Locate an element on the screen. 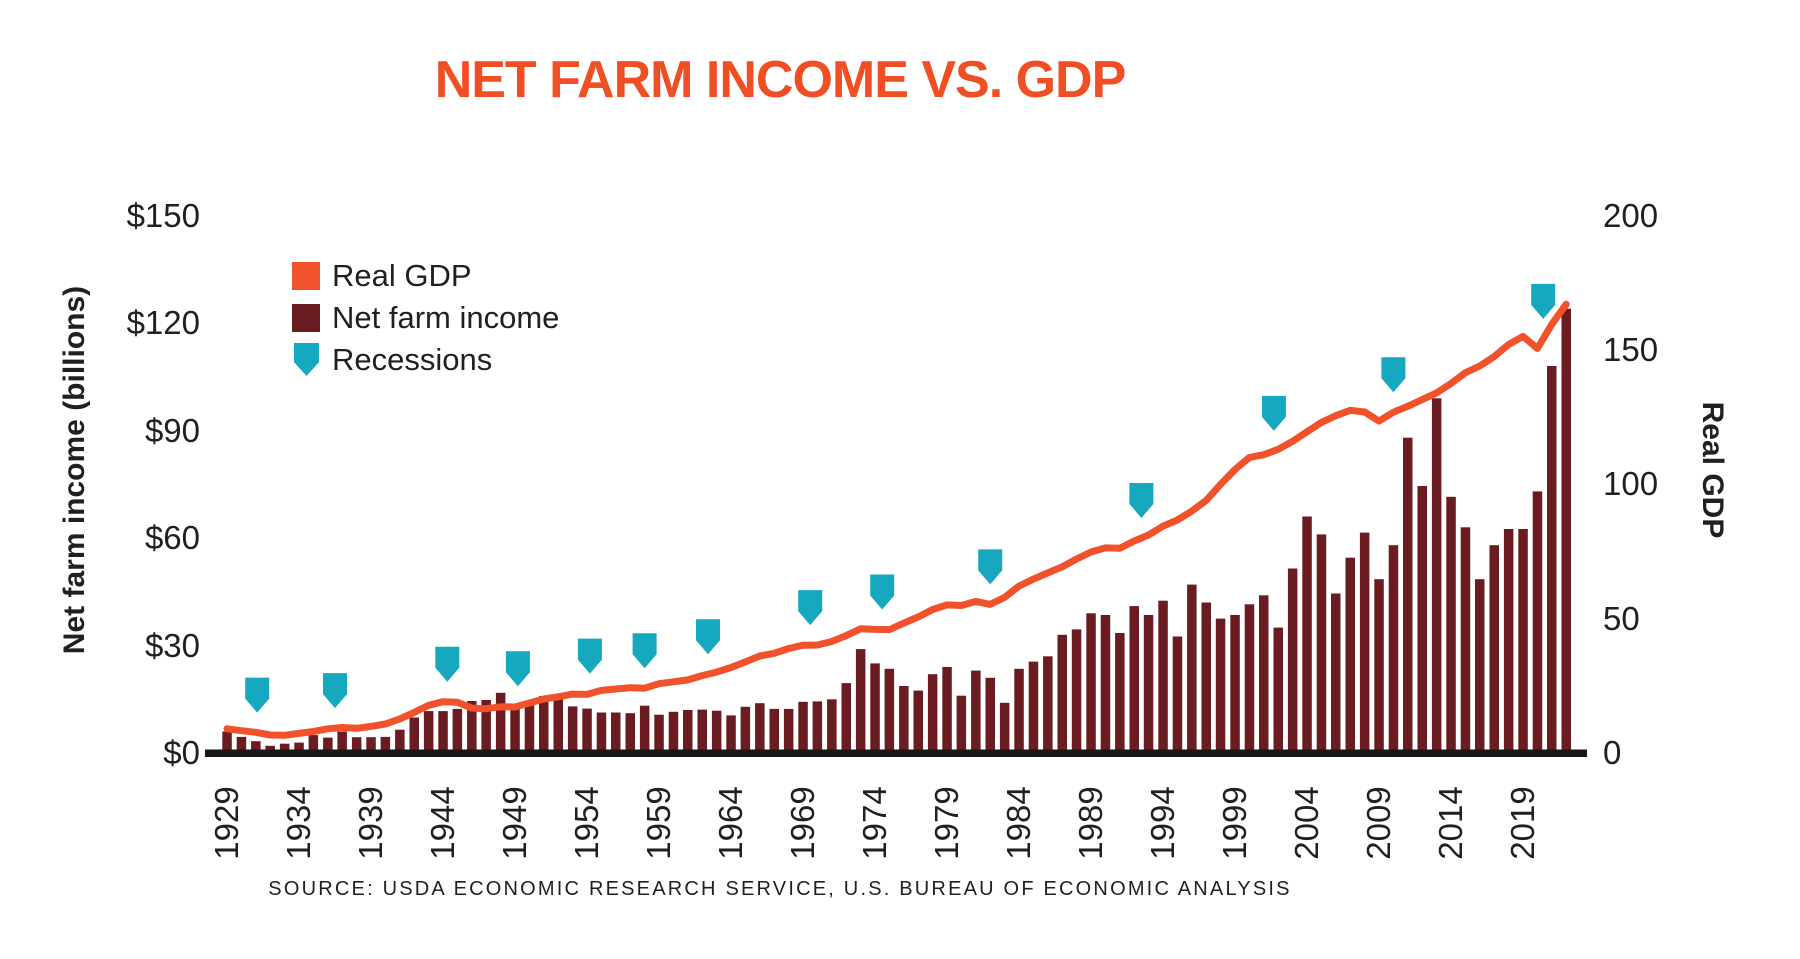 Image resolution: width=1800 pixels, height=959 pixels. x-axis-tick-label: 1999 is located at coordinates (1234, 823).